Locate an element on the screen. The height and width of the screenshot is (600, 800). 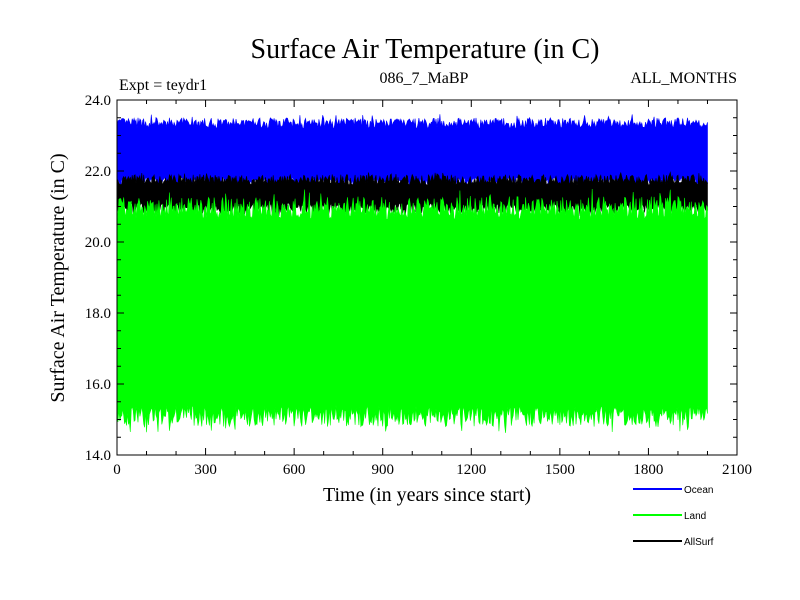
y-tick-label: 24.0 is located at coordinates (98, 101).